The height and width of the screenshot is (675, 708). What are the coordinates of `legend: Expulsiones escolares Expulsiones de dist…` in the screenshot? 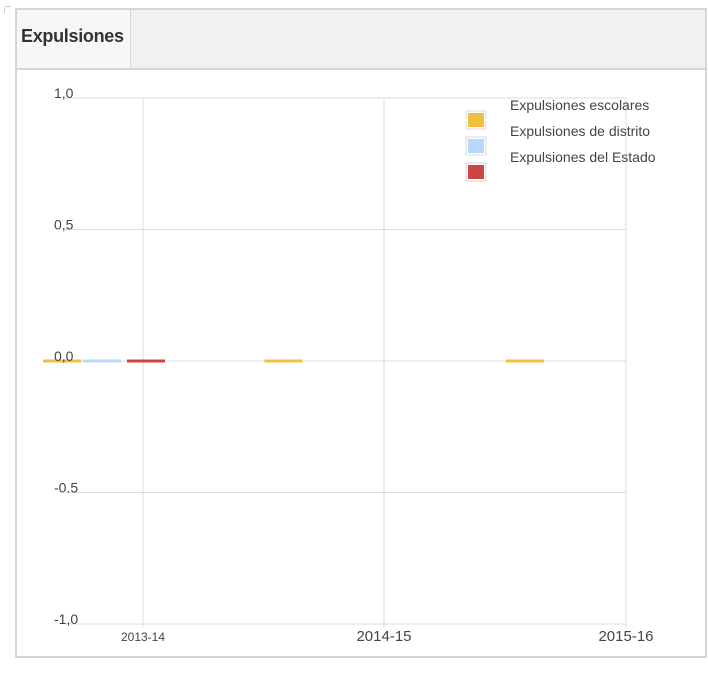 It's located at (560, 139).